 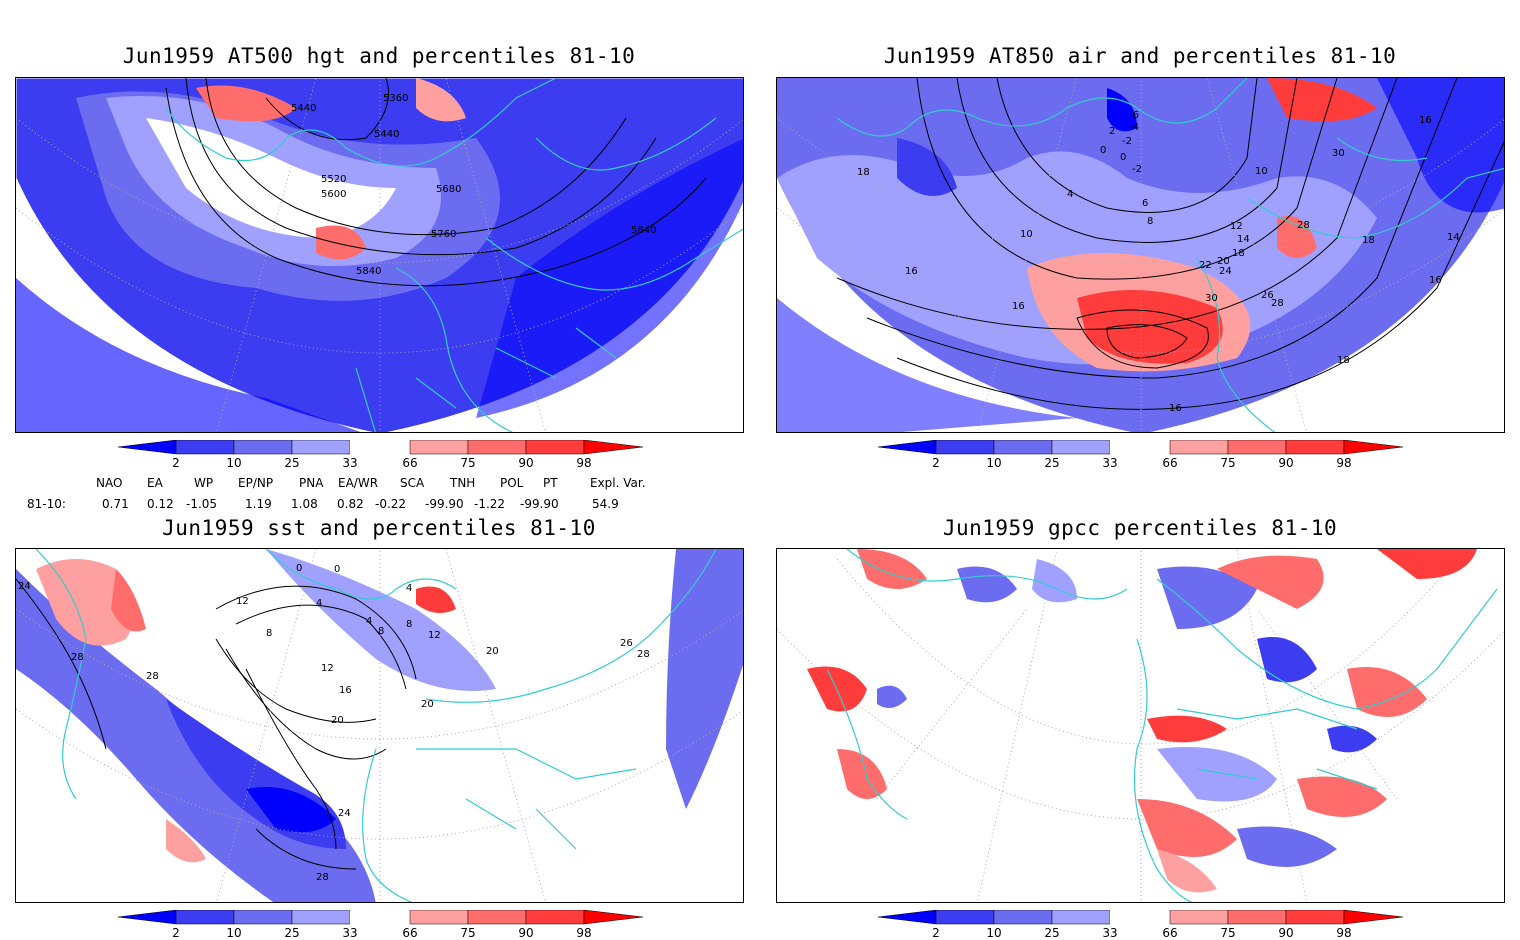 What do you see at coordinates (1134, 115) in the screenshot?
I see `contour-label: -6` at bounding box center [1134, 115].